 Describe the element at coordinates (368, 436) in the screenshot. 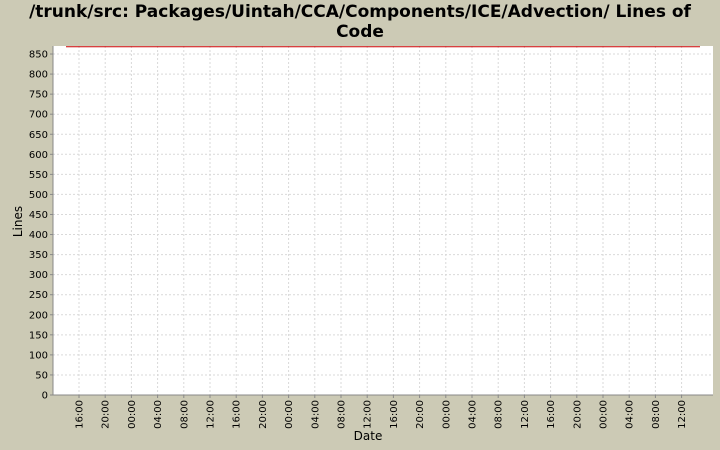

I see `x-axis-label: Date` at that location.